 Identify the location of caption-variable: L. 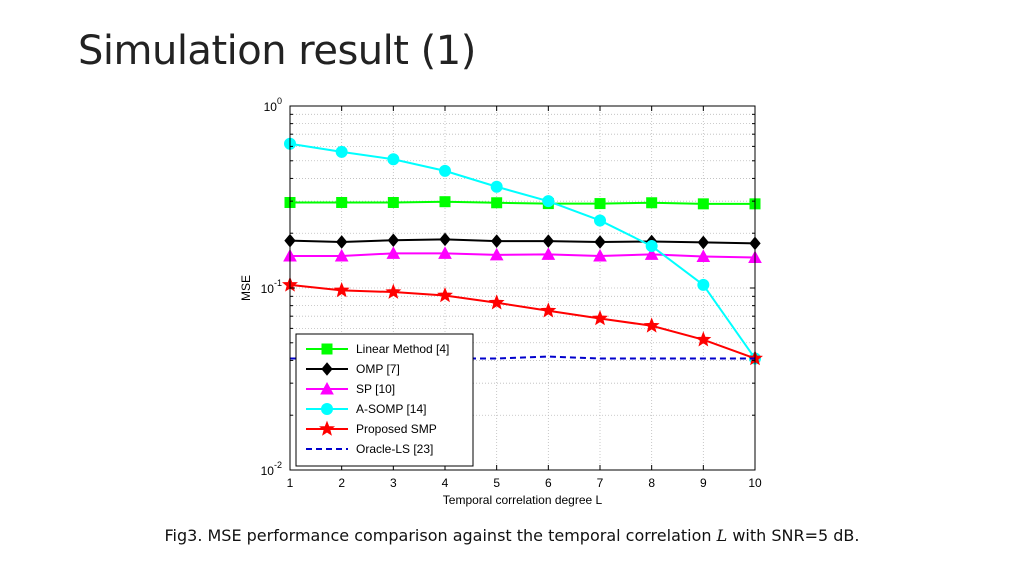
(722, 535).